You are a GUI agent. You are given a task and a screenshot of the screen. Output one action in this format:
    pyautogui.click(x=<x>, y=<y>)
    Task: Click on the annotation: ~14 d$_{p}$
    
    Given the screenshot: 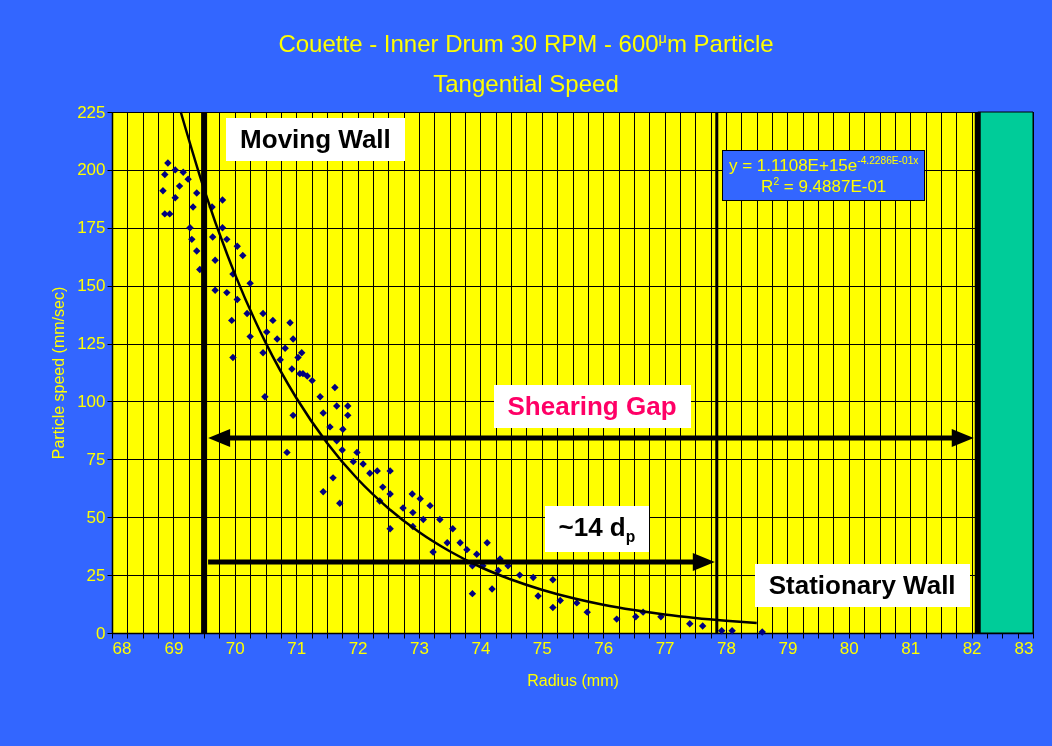 What is the action you would take?
    pyautogui.click(x=597, y=529)
    